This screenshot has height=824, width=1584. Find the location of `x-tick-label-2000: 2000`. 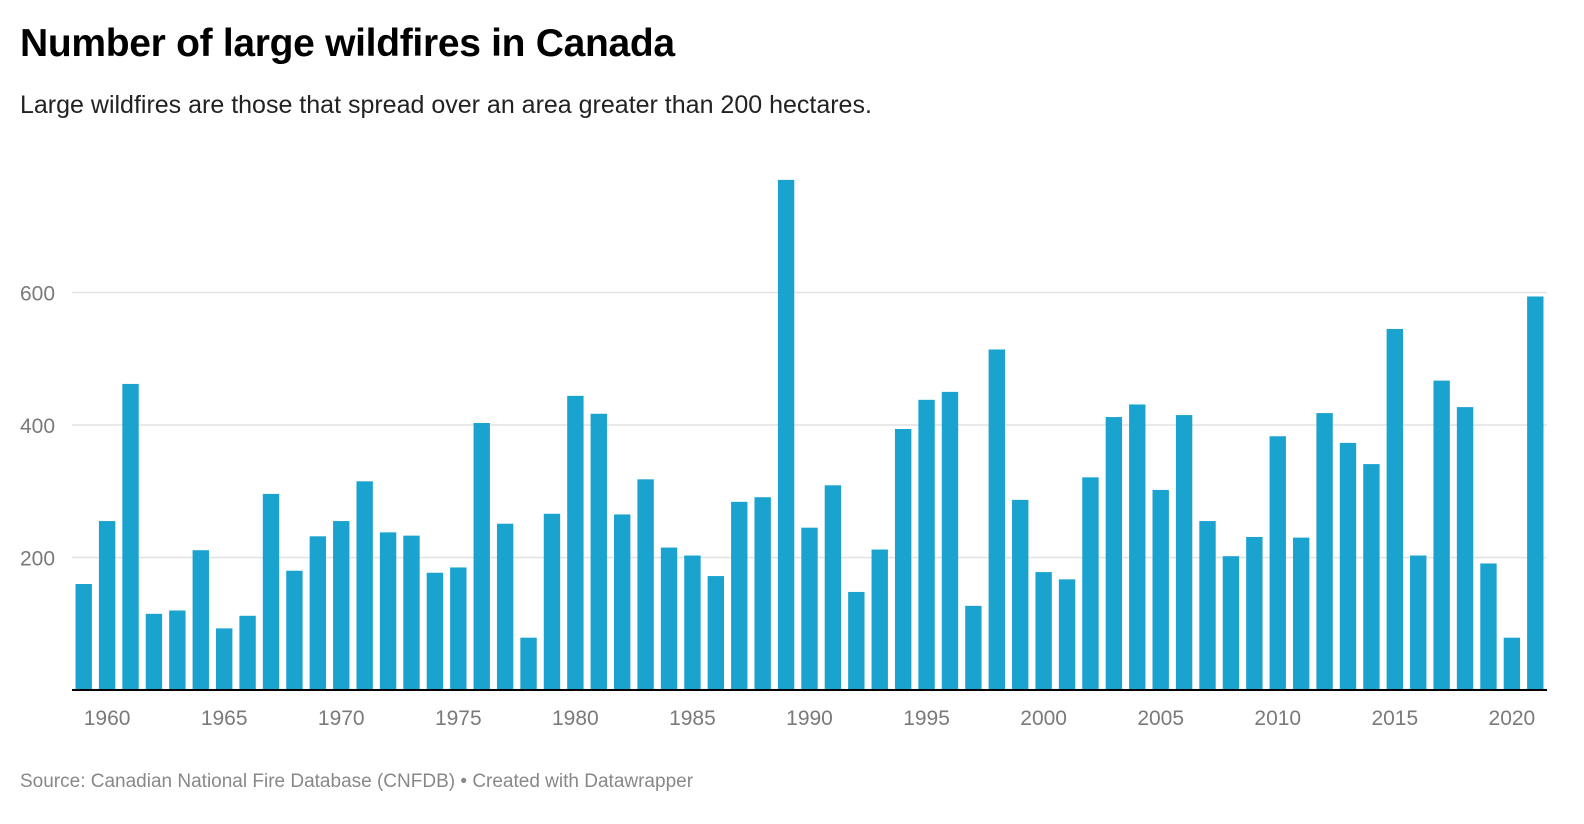

x-tick-label-2000: 2000 is located at coordinates (1043, 718).